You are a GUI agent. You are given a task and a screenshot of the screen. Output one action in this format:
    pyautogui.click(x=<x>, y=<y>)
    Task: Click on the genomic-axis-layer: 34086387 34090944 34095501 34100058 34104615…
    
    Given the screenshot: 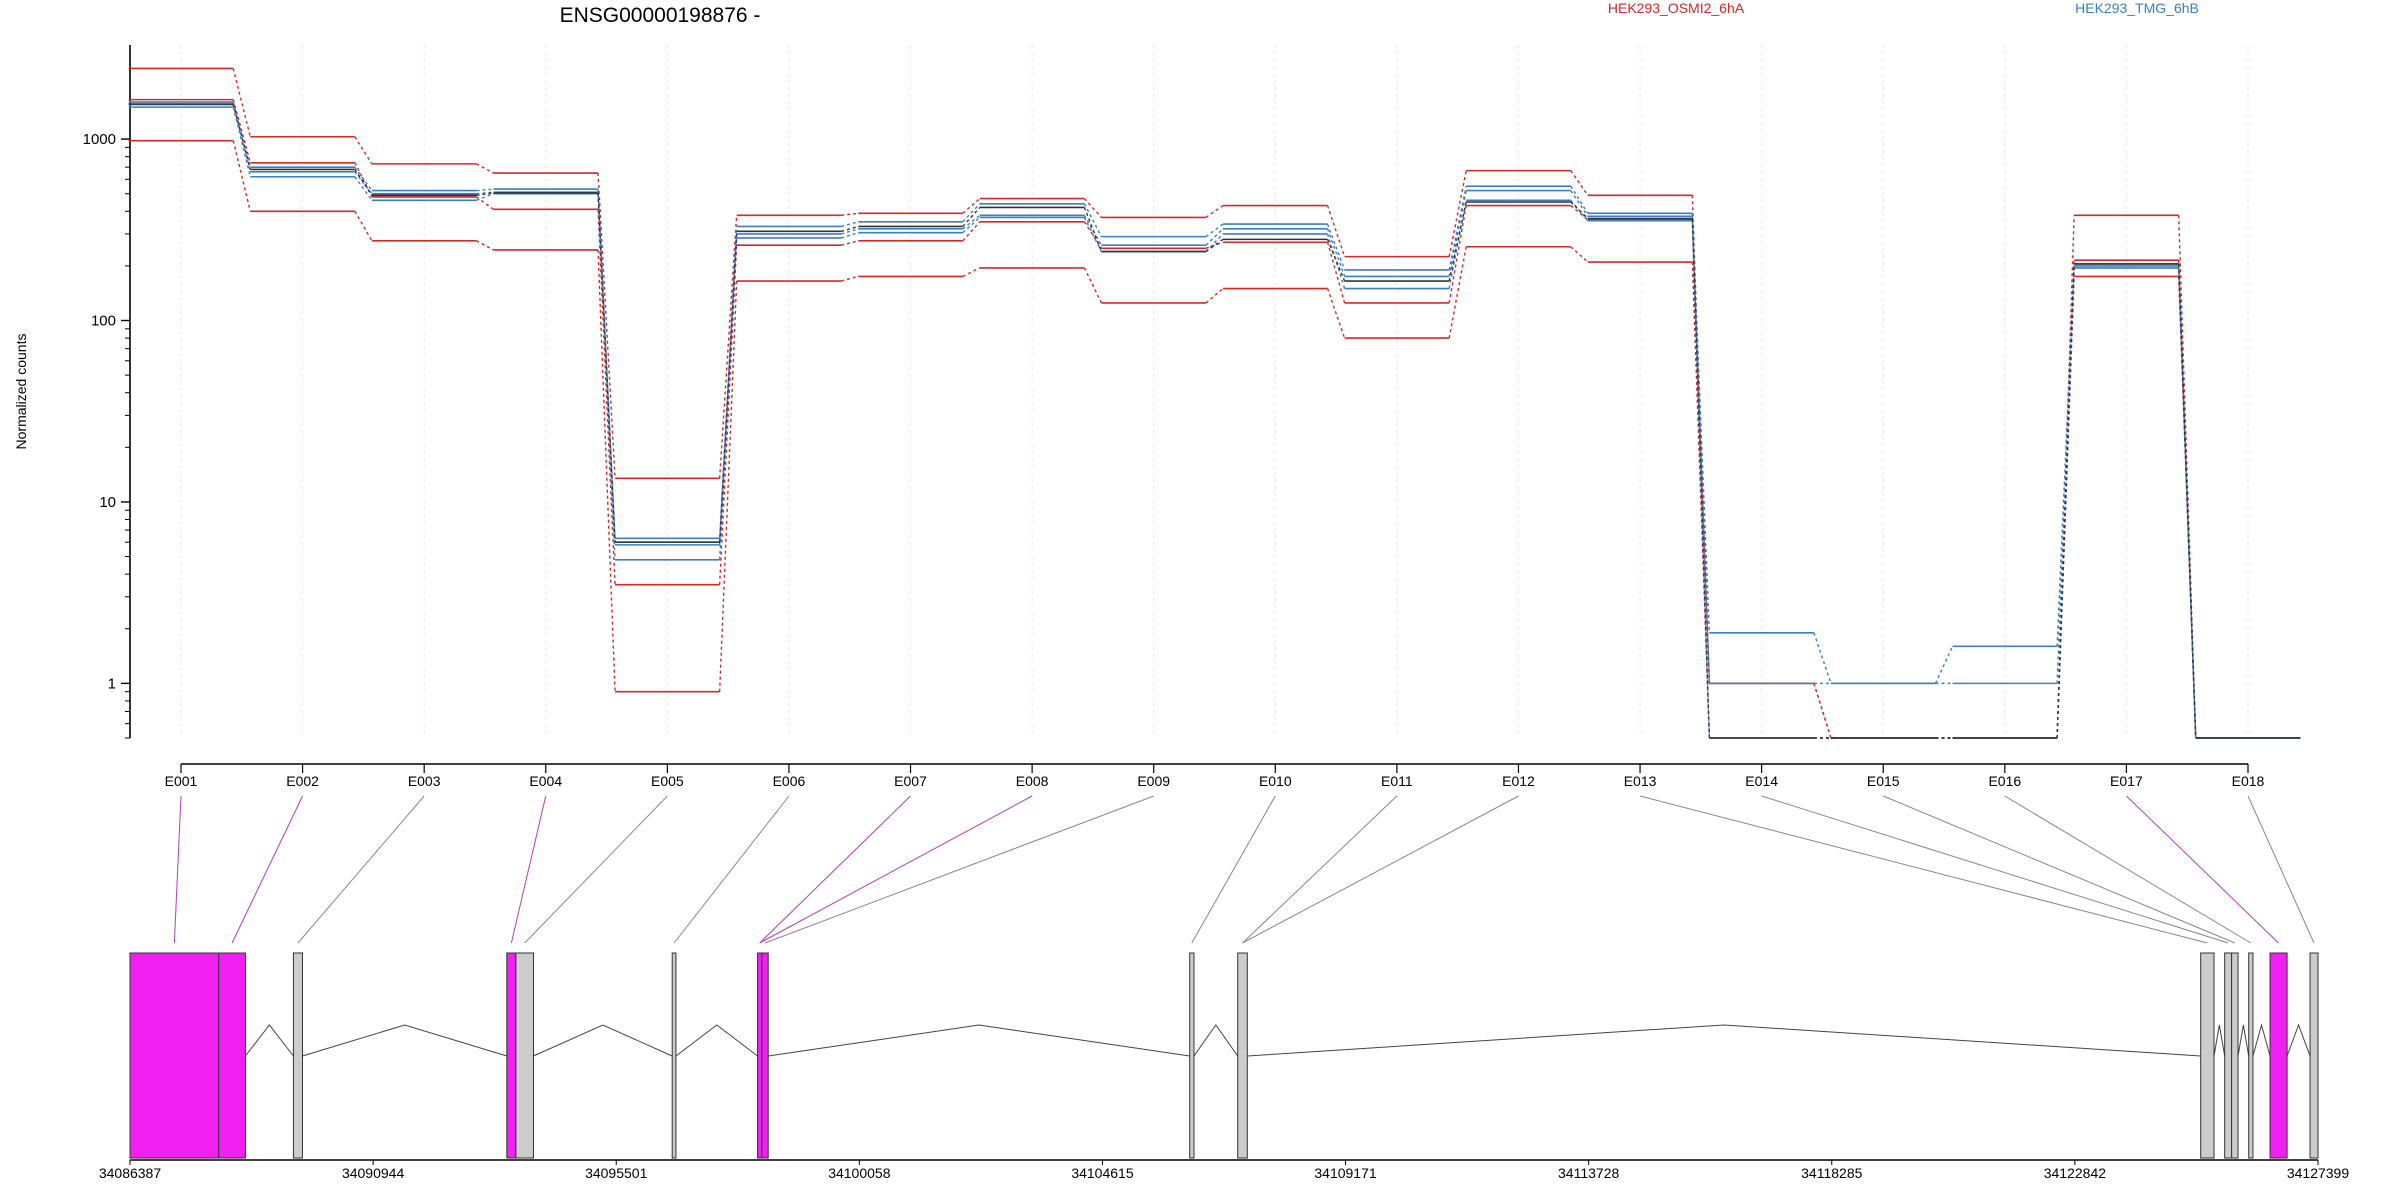 What is the action you would take?
    pyautogui.click(x=1224, y=1170)
    